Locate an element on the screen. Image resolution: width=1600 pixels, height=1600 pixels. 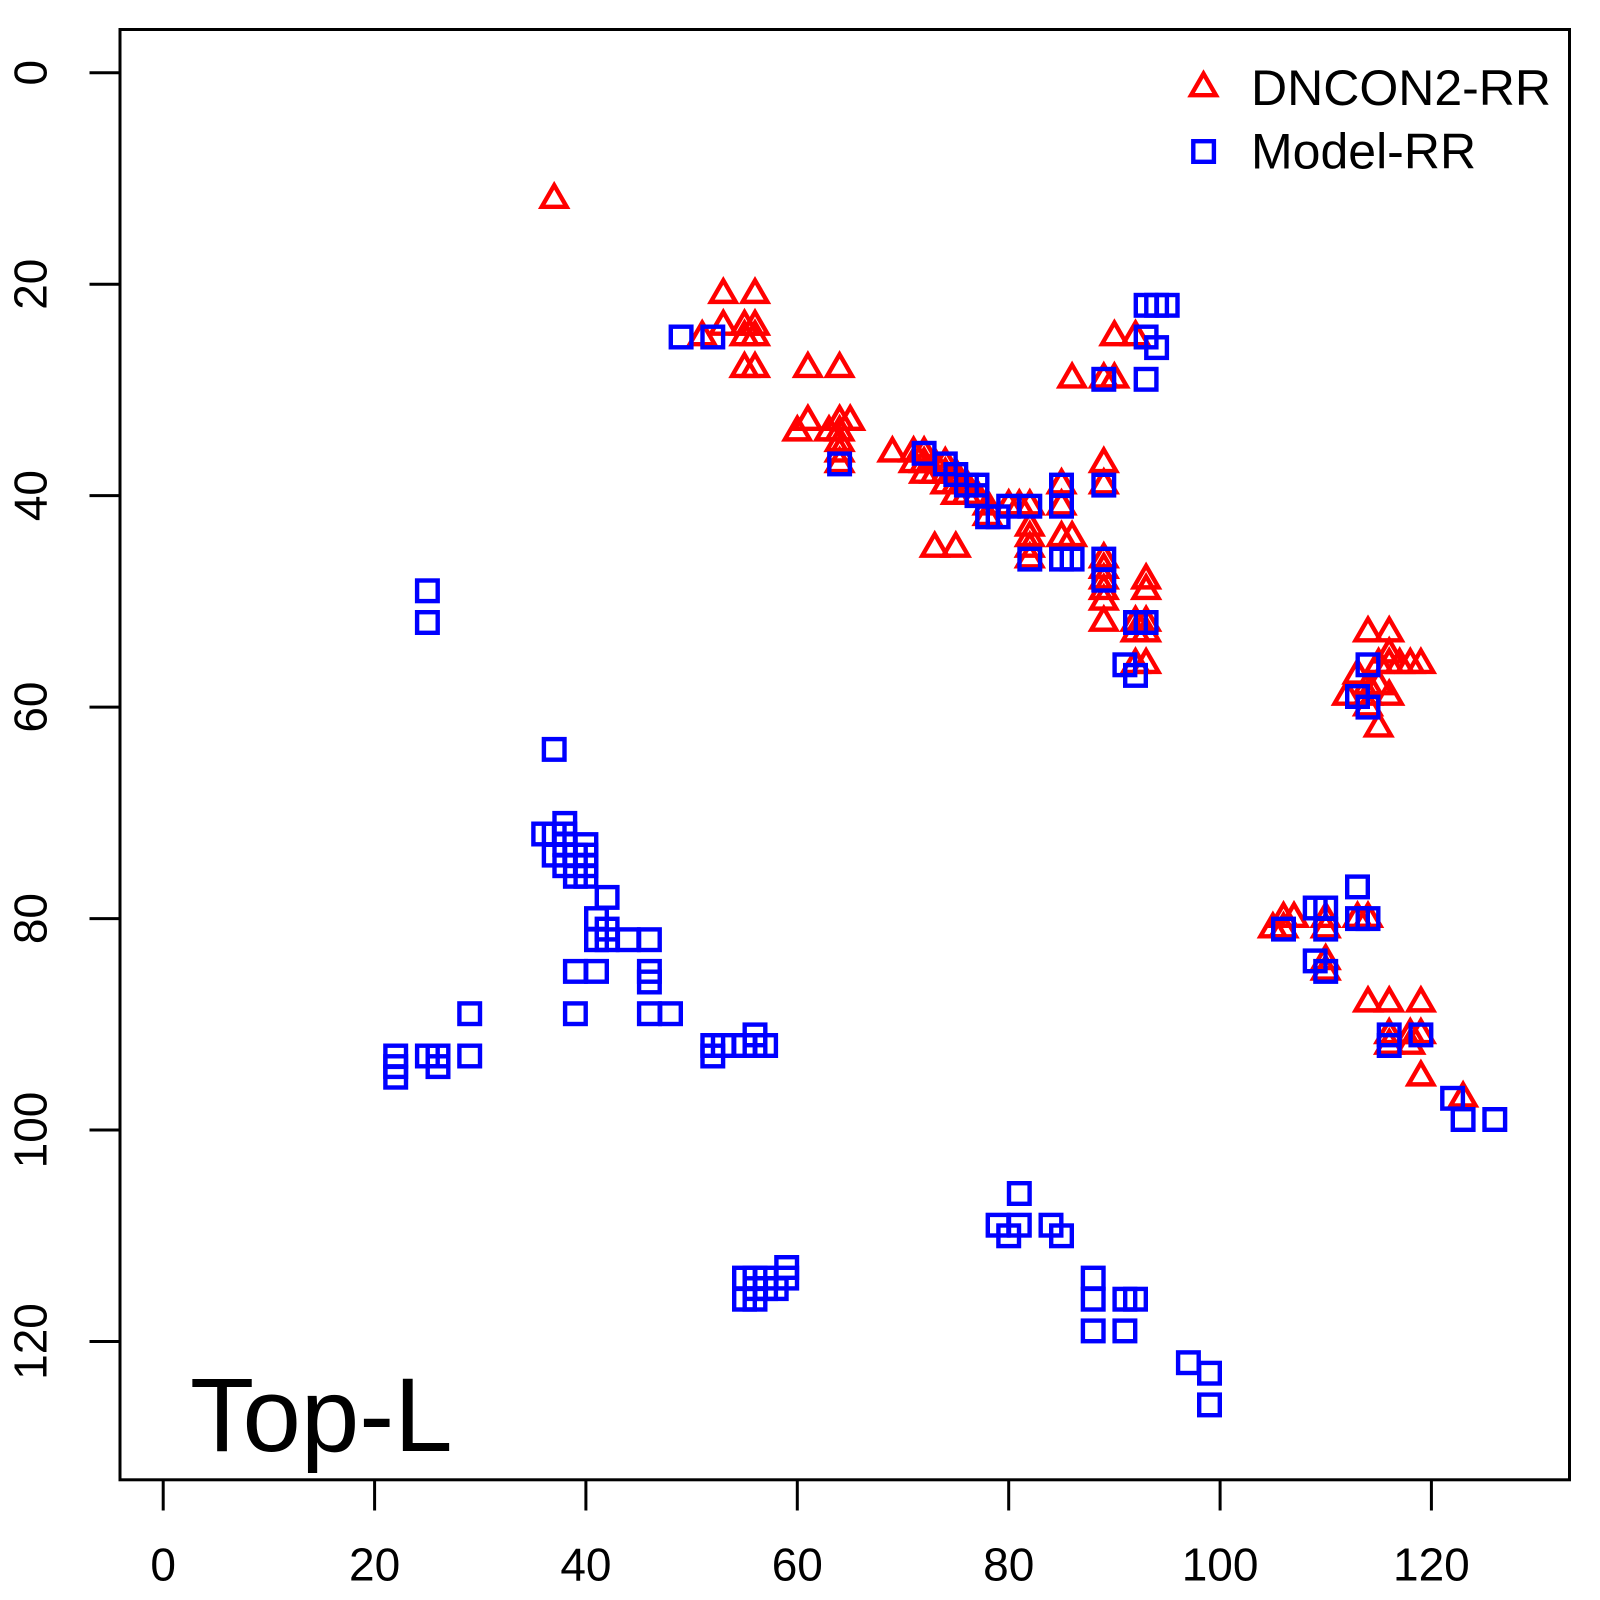
svg-text: Top-L is located at coordinates (321, 1415).